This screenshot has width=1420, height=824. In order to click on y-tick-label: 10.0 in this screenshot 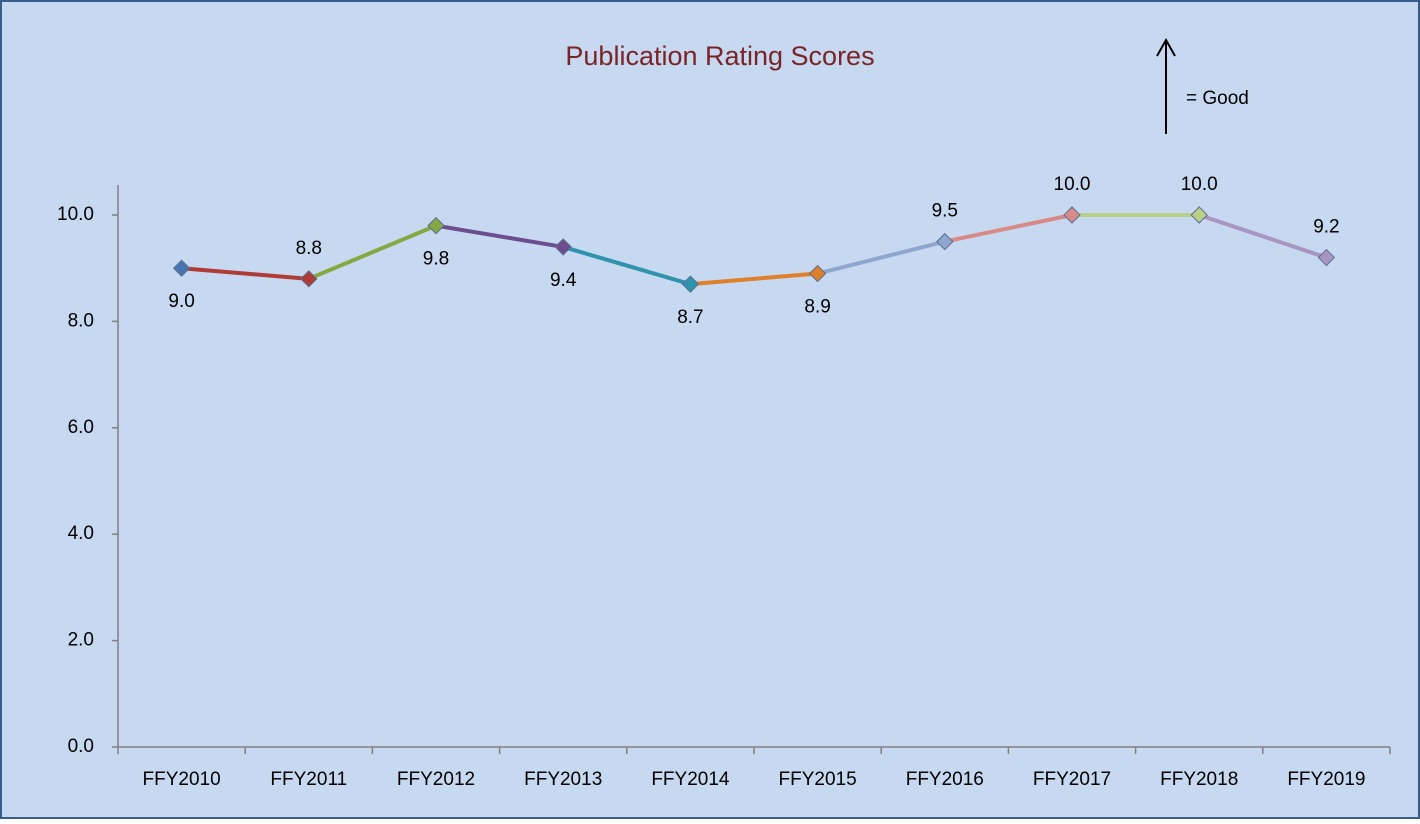, I will do `click(75, 214)`.